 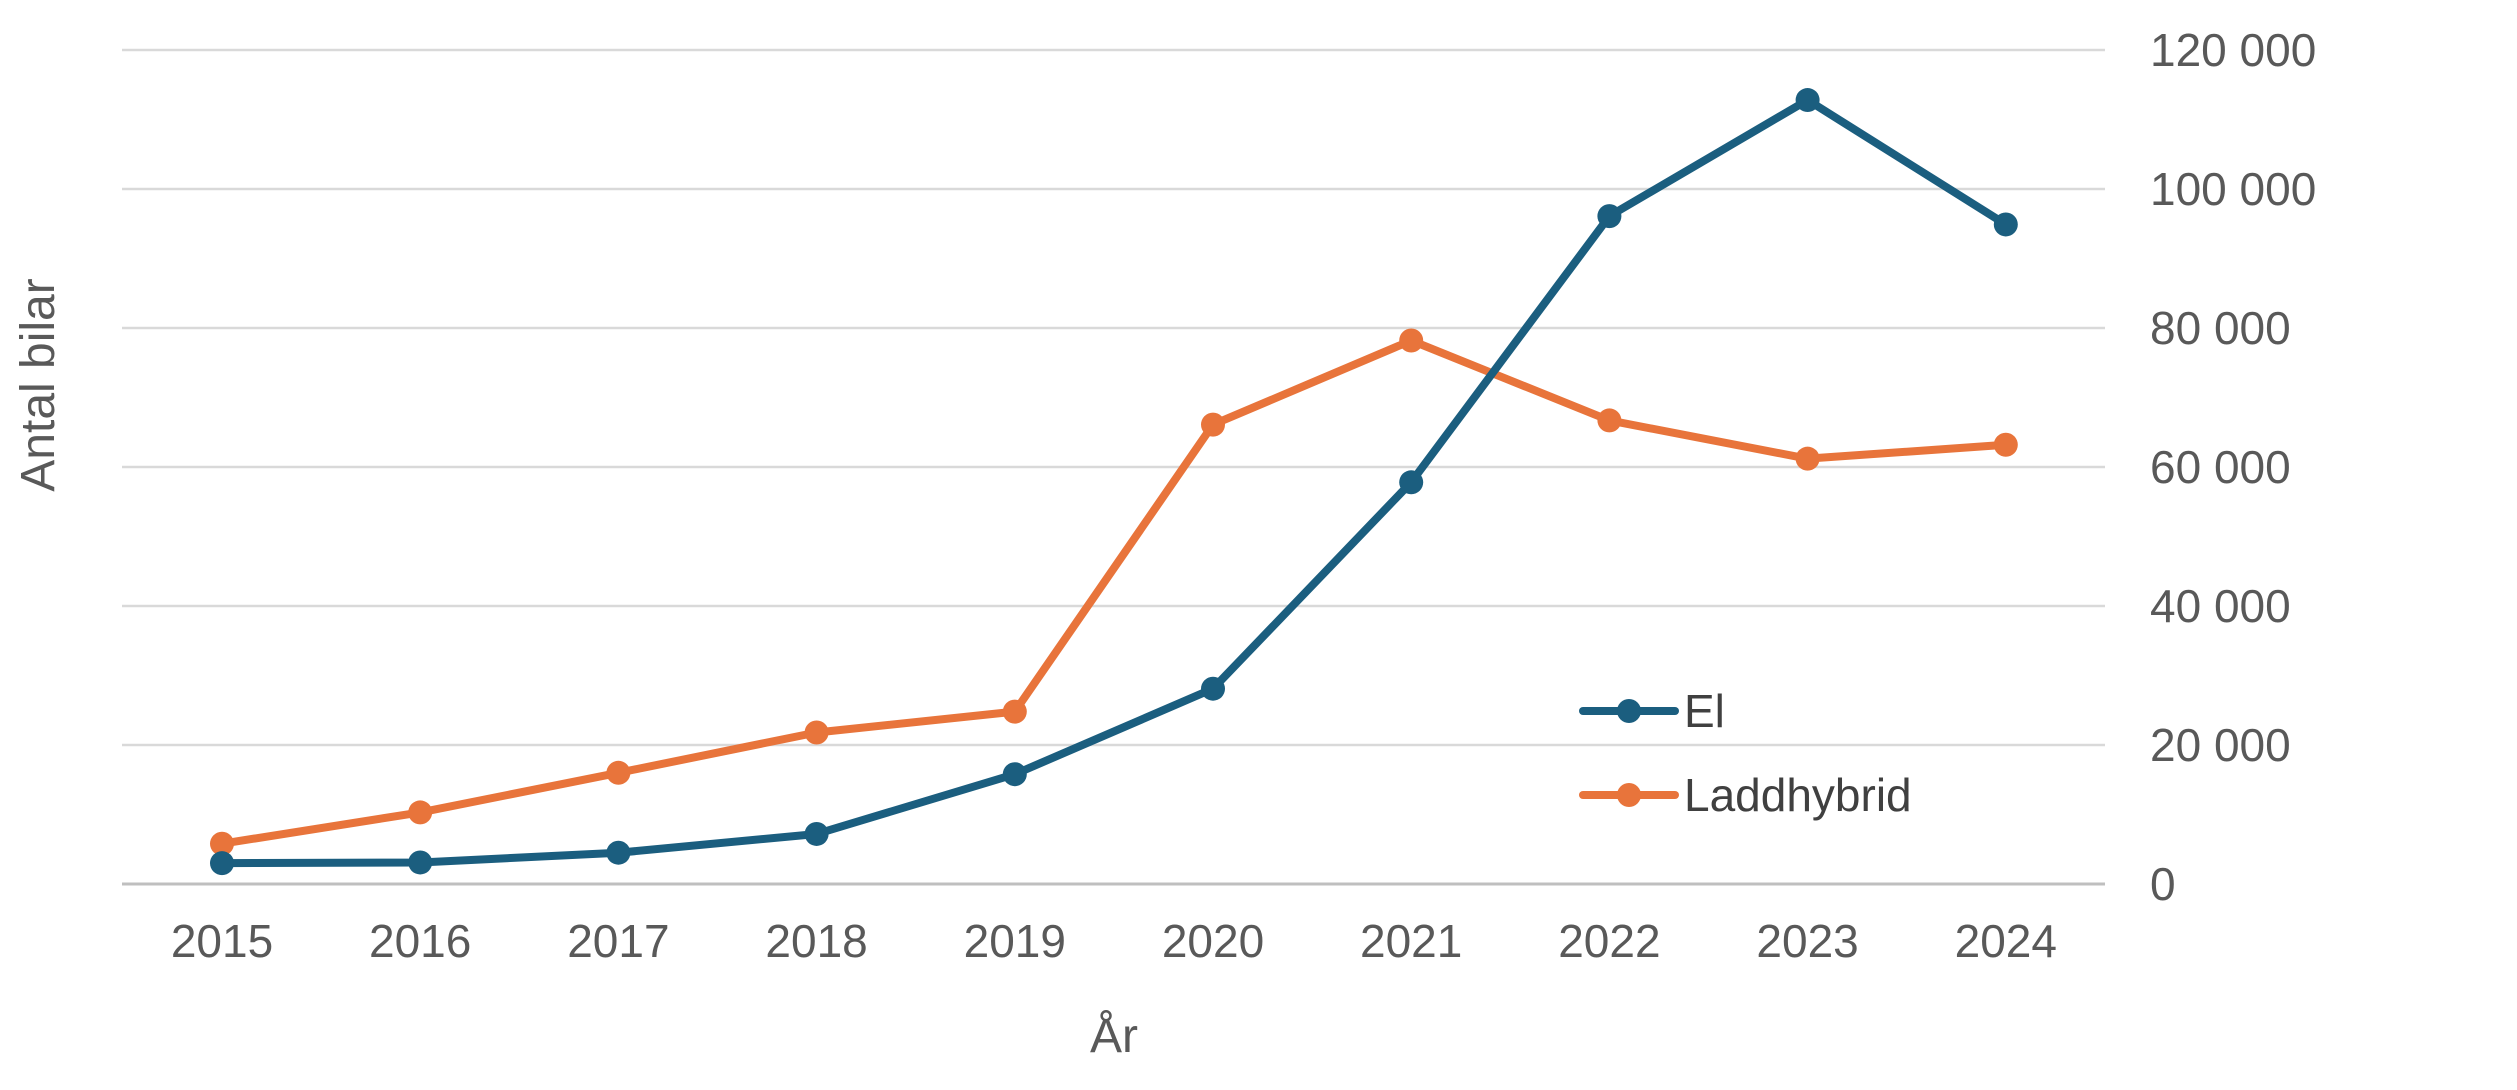 What do you see at coordinates (1609, 216) in the screenshot?
I see `data-point-el-2022` at bounding box center [1609, 216].